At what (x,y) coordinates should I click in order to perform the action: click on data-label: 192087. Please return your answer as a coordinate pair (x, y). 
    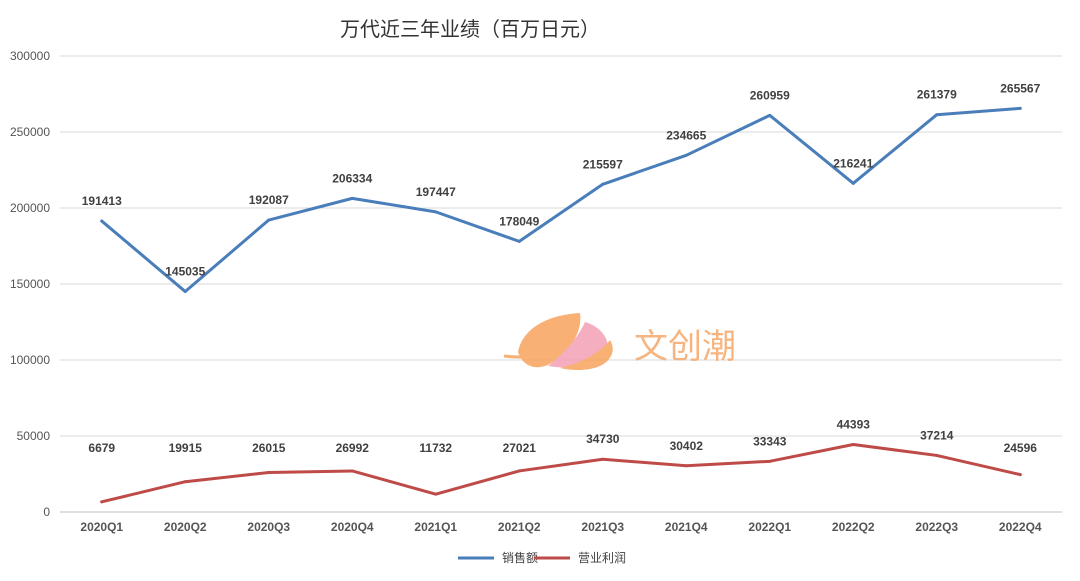
    Looking at the image, I should click on (269, 200).